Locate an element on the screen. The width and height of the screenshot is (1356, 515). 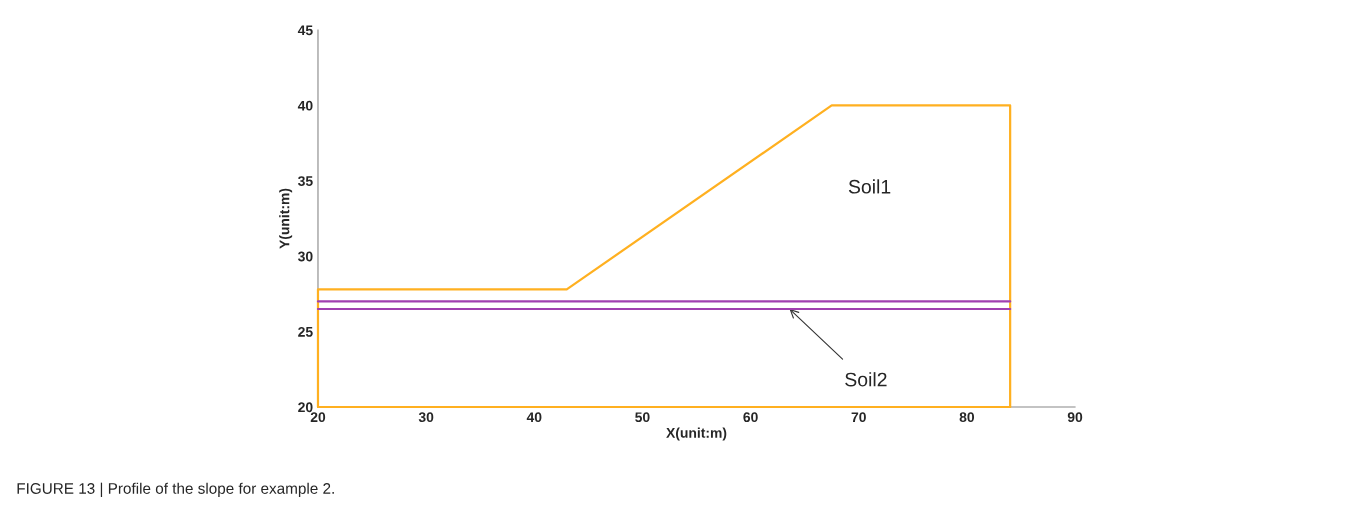
x-tick-label: 30 is located at coordinates (426, 417).